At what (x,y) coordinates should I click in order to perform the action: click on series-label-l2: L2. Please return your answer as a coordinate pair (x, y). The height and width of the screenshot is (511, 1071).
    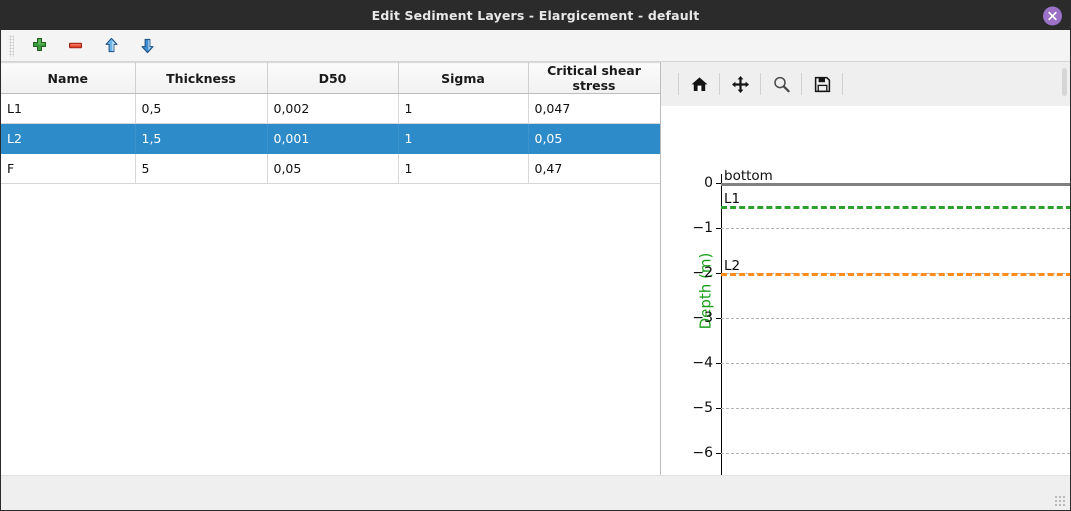
    Looking at the image, I should click on (732, 265).